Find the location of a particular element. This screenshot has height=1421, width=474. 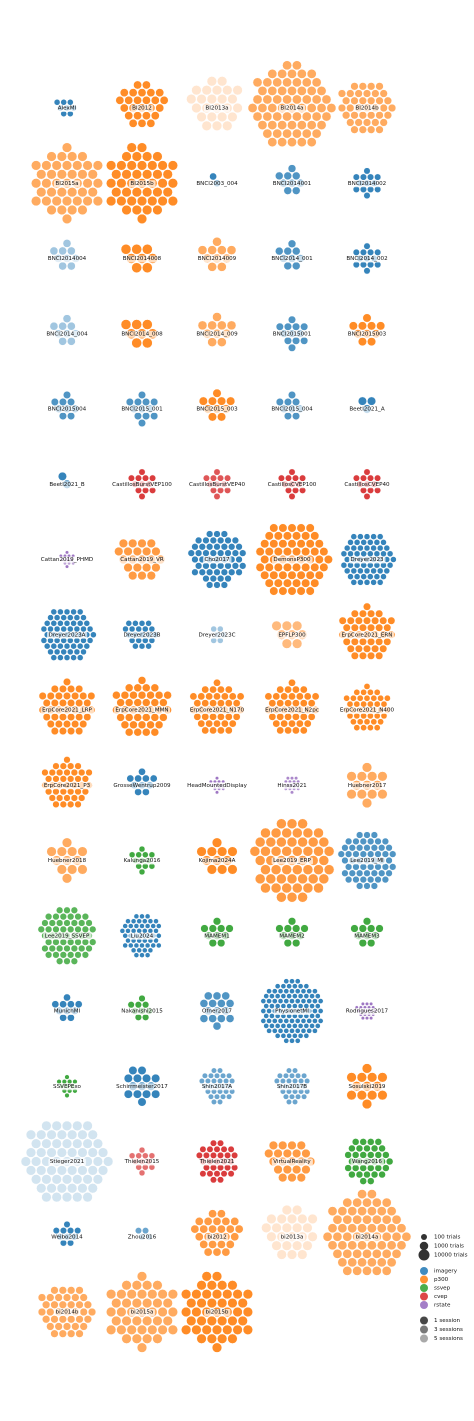

dataset-label: ErpCore2021_N170 is located at coordinates (217, 711).